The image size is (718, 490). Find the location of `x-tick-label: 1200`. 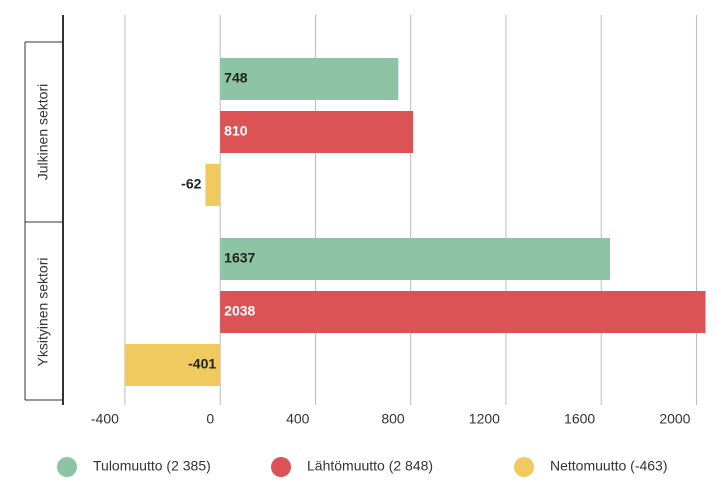

x-tick-label: 1200 is located at coordinates (484, 419).